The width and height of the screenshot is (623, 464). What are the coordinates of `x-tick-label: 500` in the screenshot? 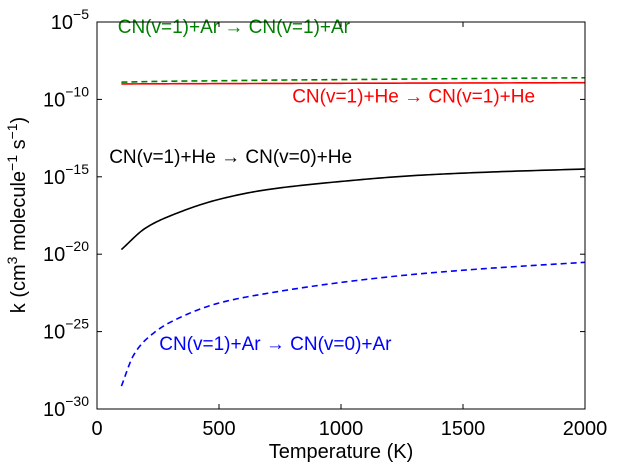 It's located at (218, 429).